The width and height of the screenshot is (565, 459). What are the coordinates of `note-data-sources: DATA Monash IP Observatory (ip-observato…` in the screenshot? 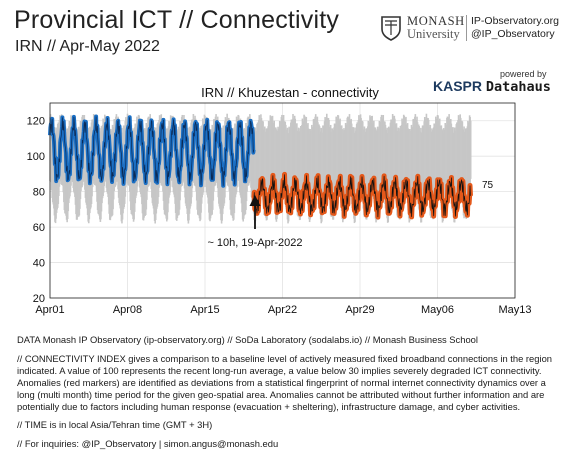 It's located at (247, 339).